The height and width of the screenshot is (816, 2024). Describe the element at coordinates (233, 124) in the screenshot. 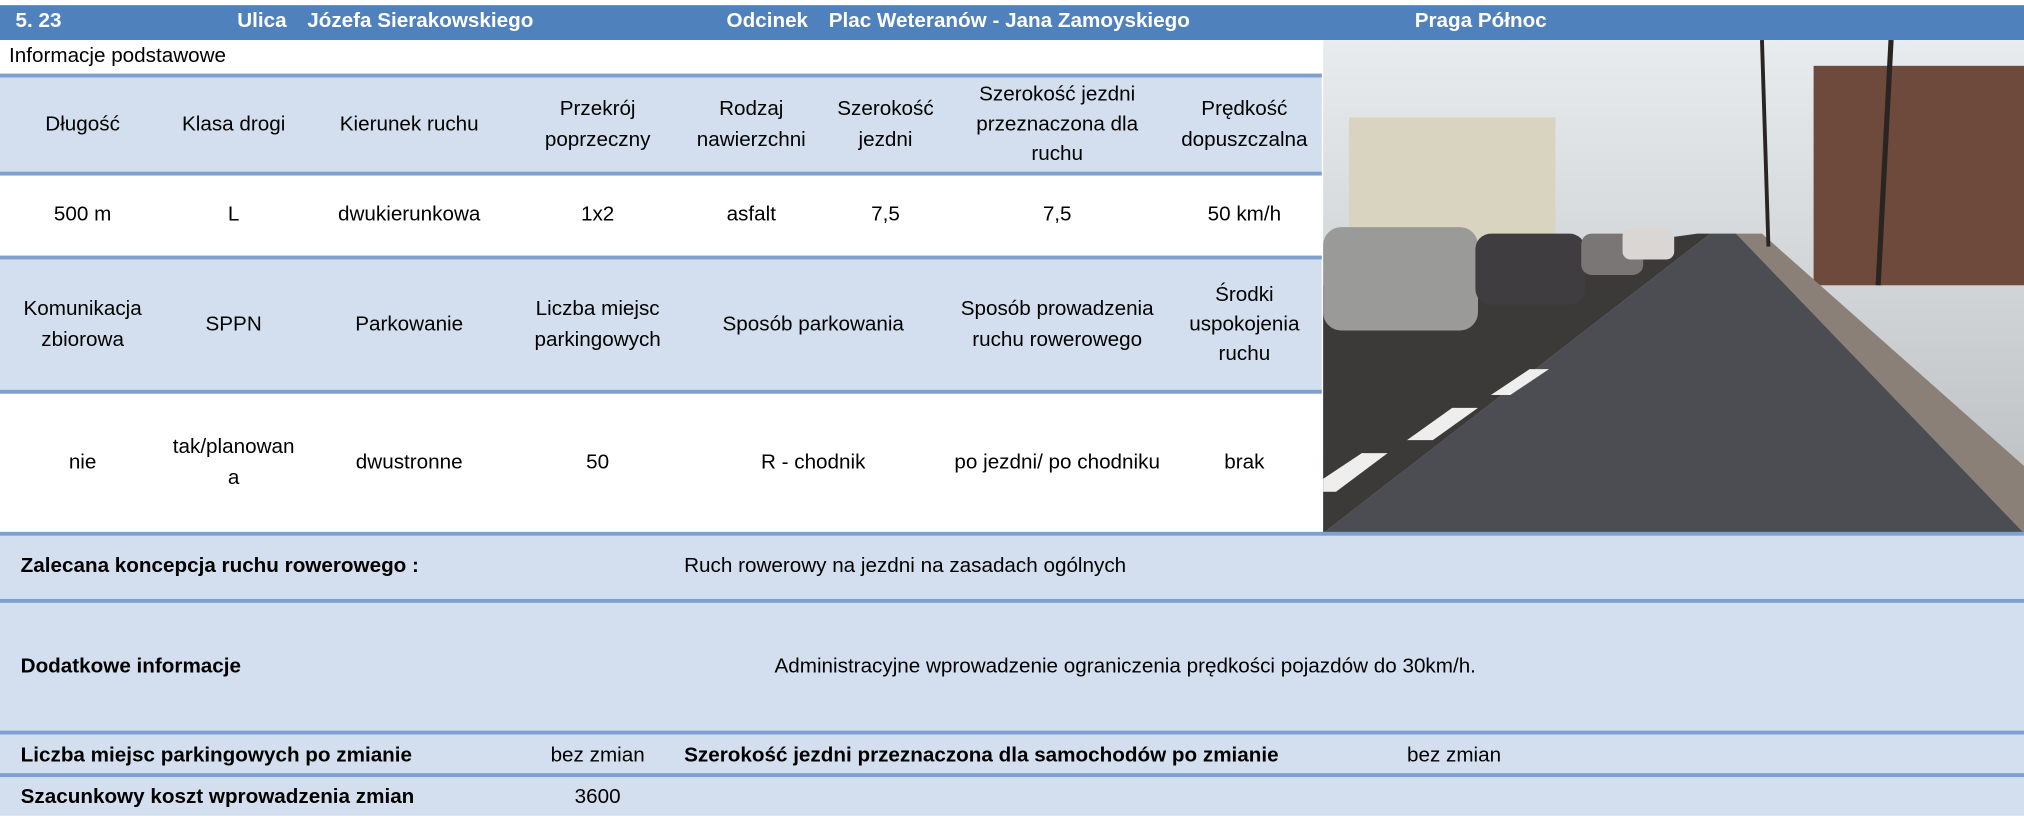

I see `column-header: Klasa drogi` at that location.